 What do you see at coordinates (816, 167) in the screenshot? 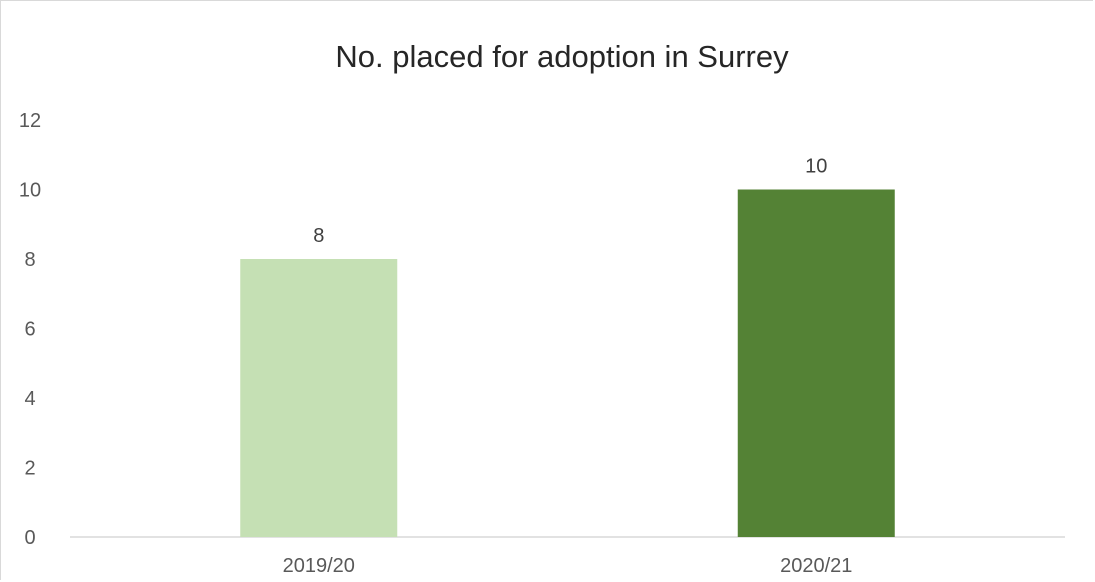
I see `data-label: 10` at bounding box center [816, 167].